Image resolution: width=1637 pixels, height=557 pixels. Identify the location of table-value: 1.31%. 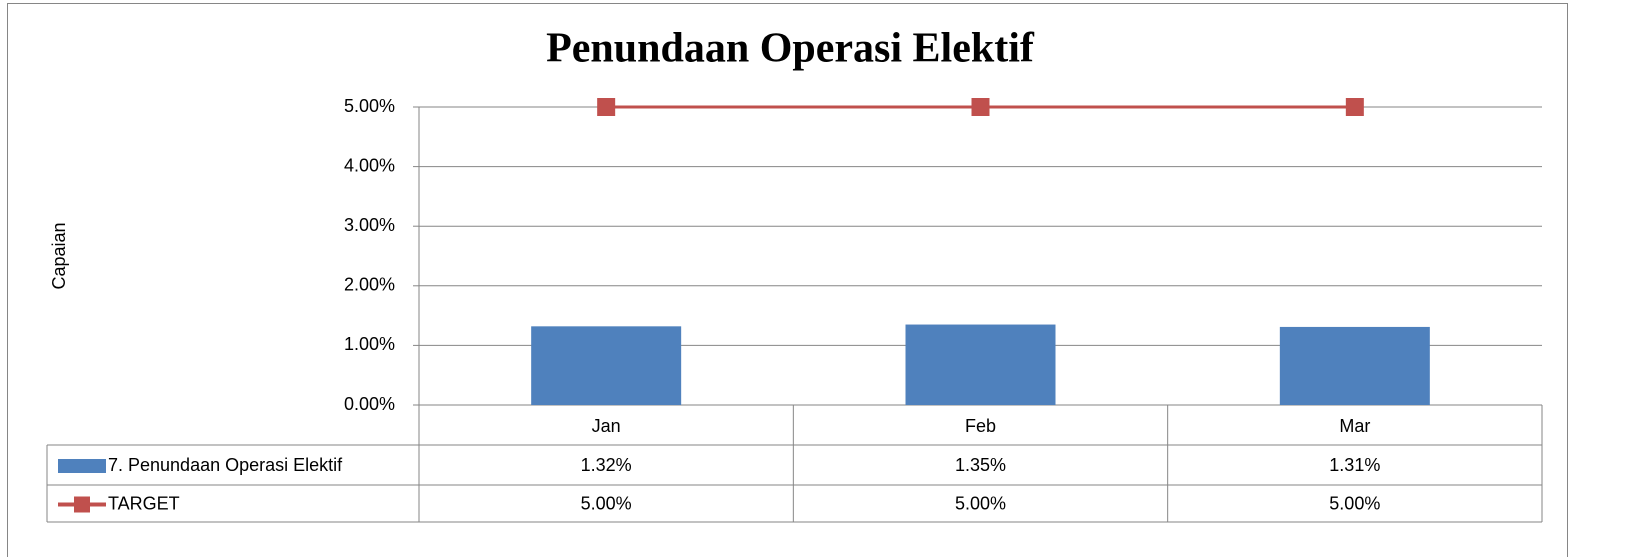
(1354, 465).